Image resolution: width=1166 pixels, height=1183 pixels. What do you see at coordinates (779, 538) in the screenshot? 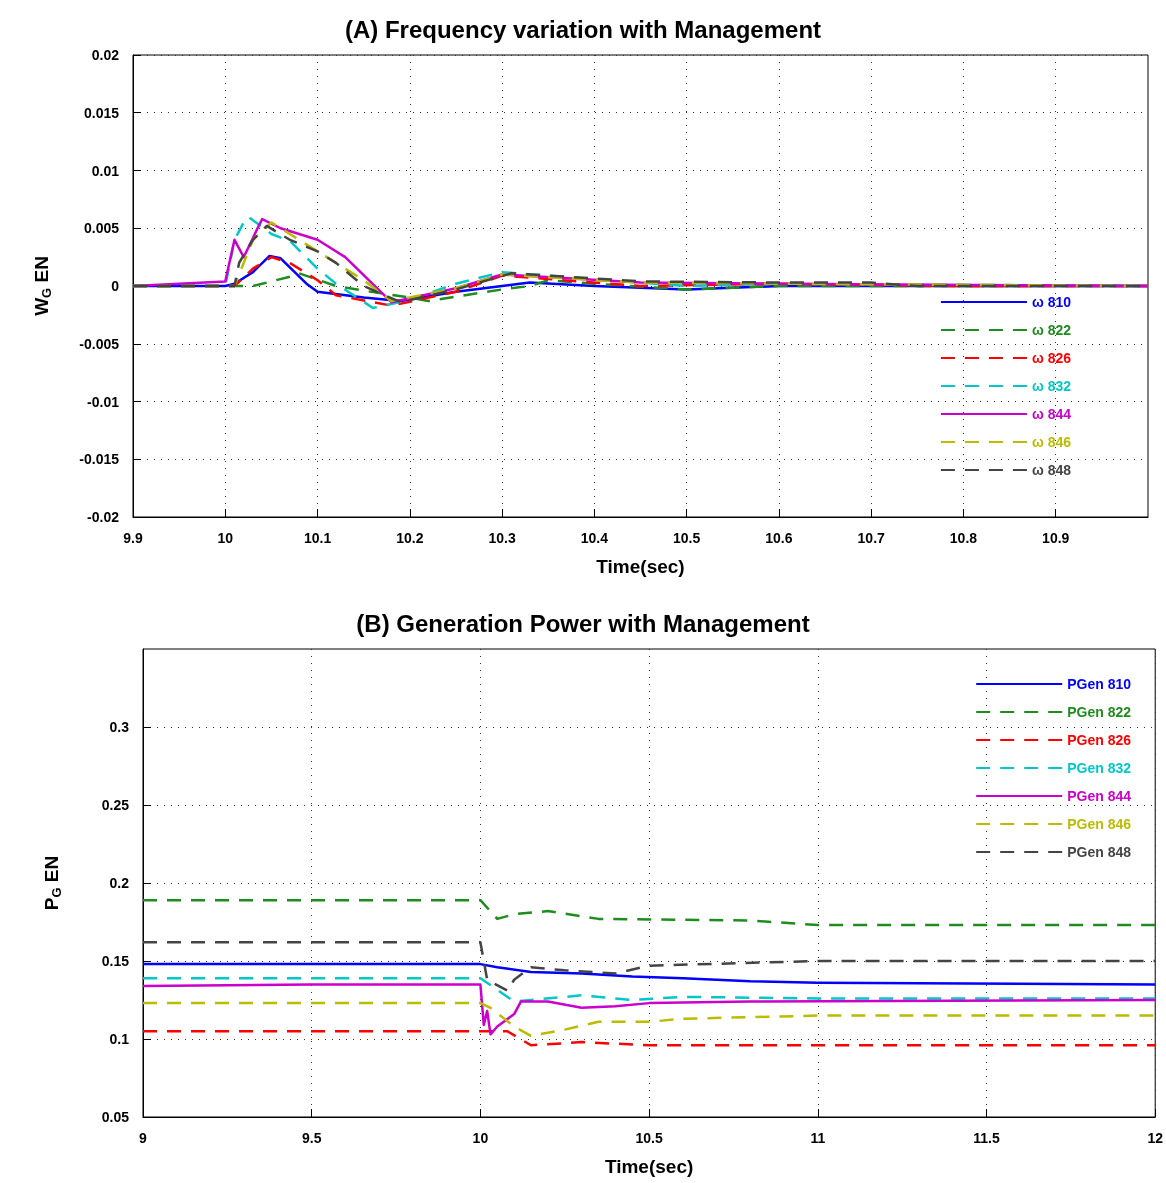
I see `x-tick-label: 10.6` at bounding box center [779, 538].